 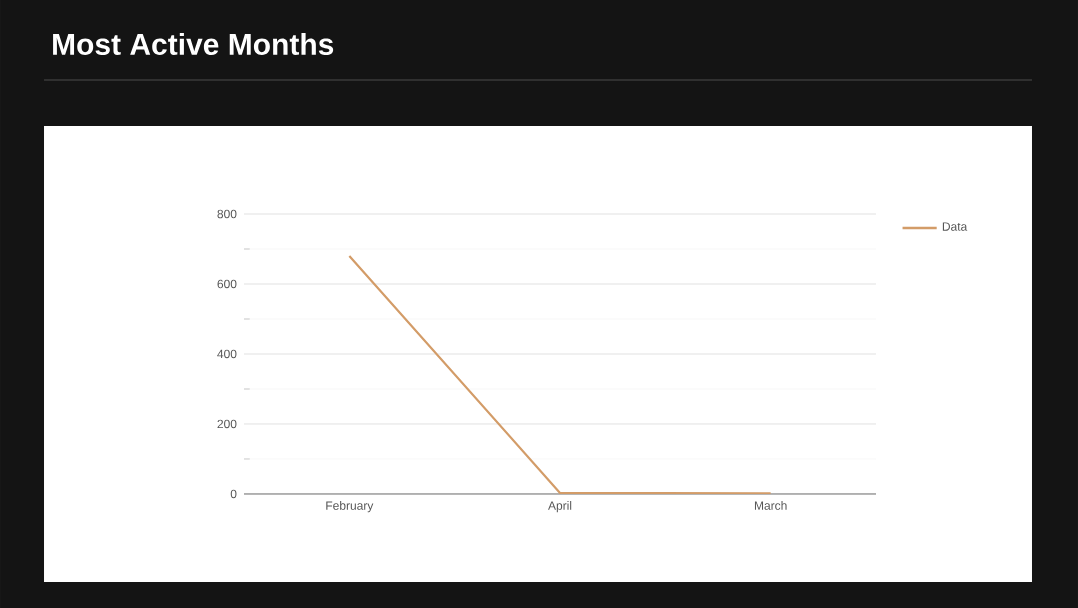 What do you see at coordinates (193, 43) in the screenshot?
I see `chart-title: Most Active Months` at bounding box center [193, 43].